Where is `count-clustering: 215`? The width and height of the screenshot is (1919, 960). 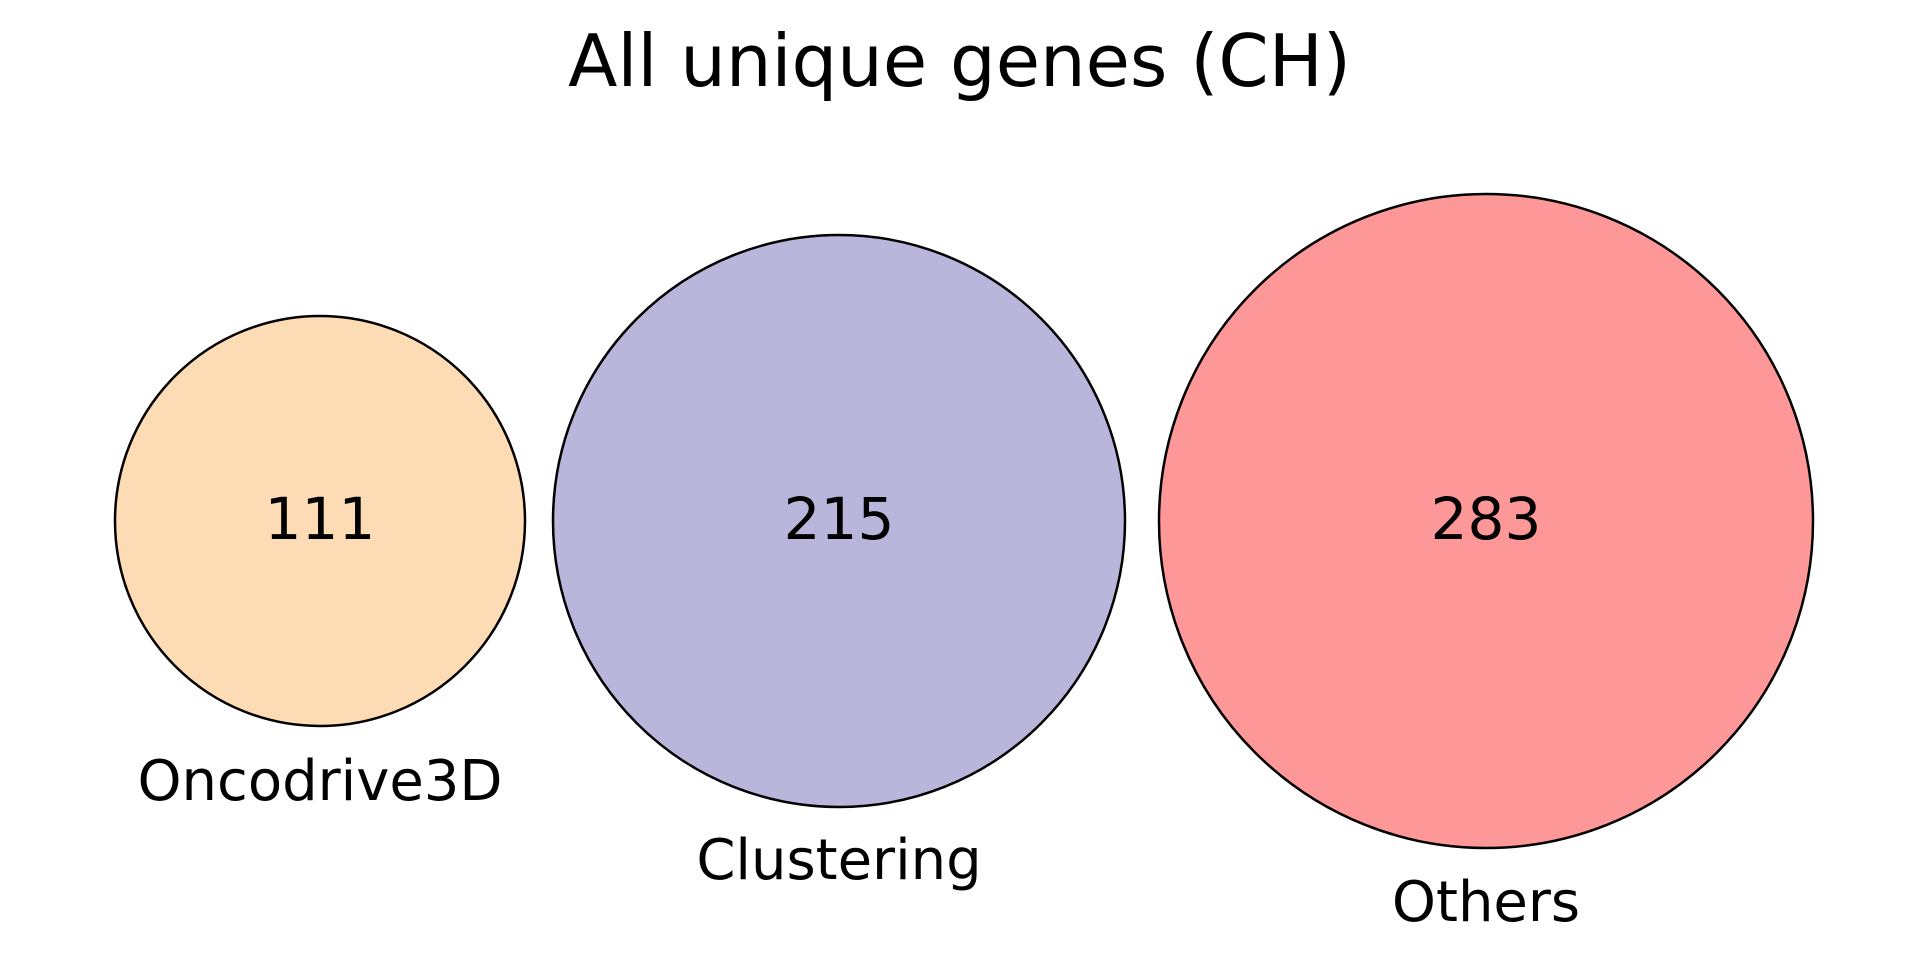 count-clustering: 215 is located at coordinates (839, 519).